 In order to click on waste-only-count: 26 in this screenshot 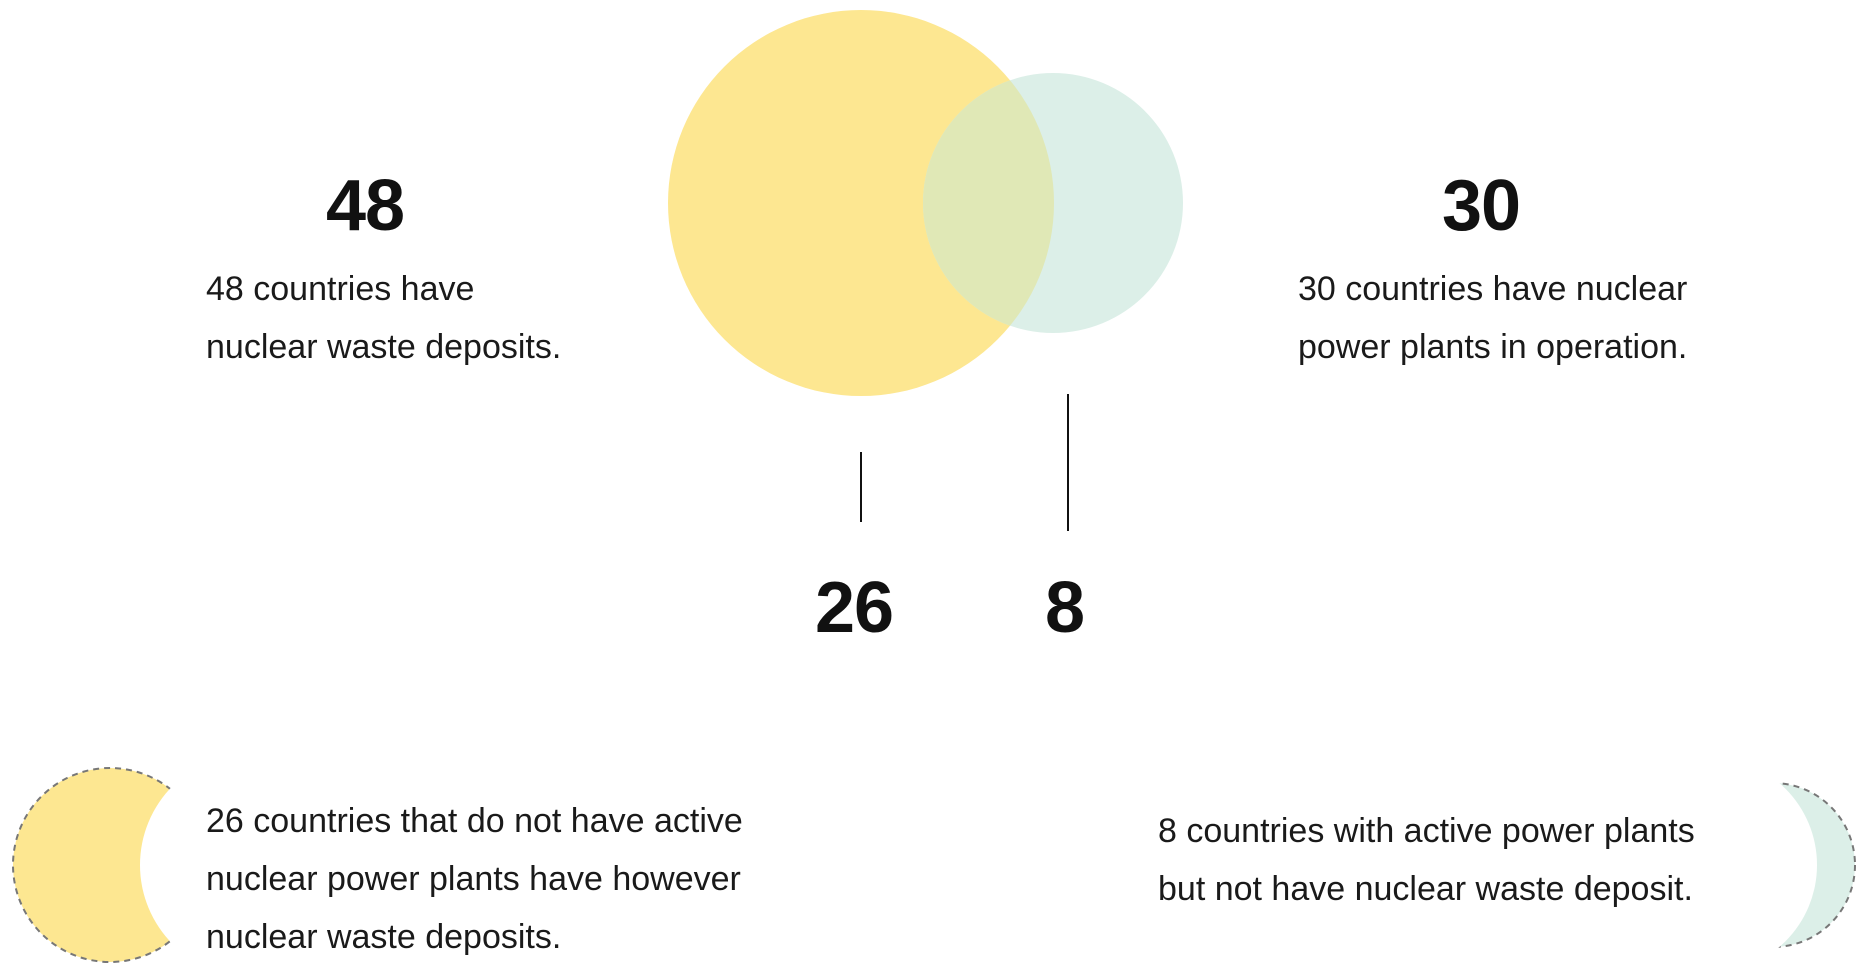, I will do `click(854, 608)`.